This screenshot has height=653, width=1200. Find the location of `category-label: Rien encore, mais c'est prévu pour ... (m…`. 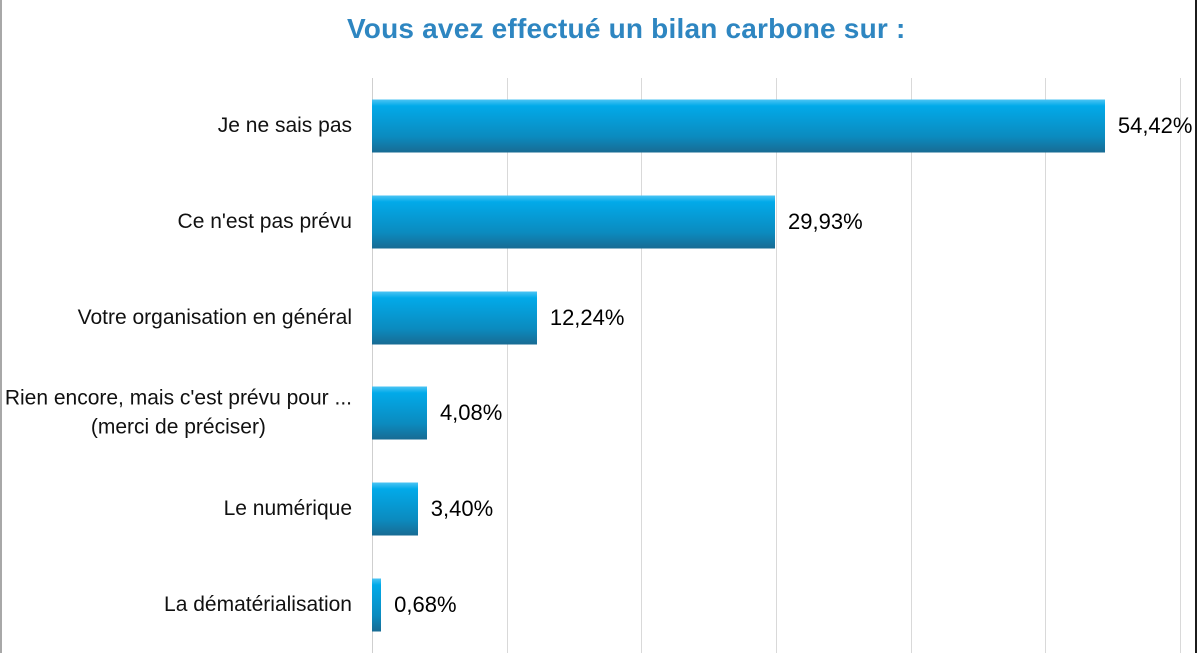

category-label: Rien encore, mais c'est prévu pour ... (m… is located at coordinates (178, 413).